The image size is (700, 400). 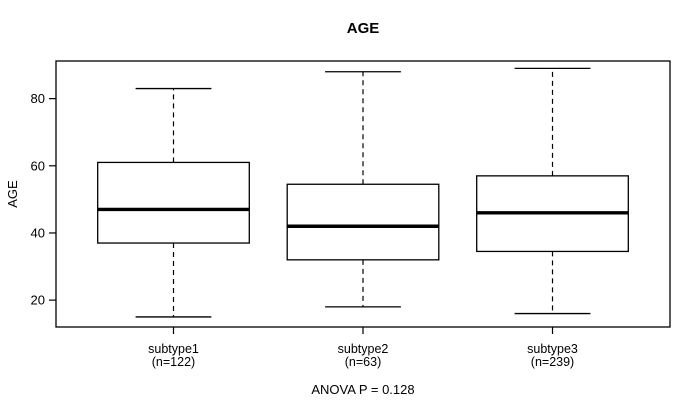 I want to click on y-axis-tick-label: 80, so click(x=38, y=98).